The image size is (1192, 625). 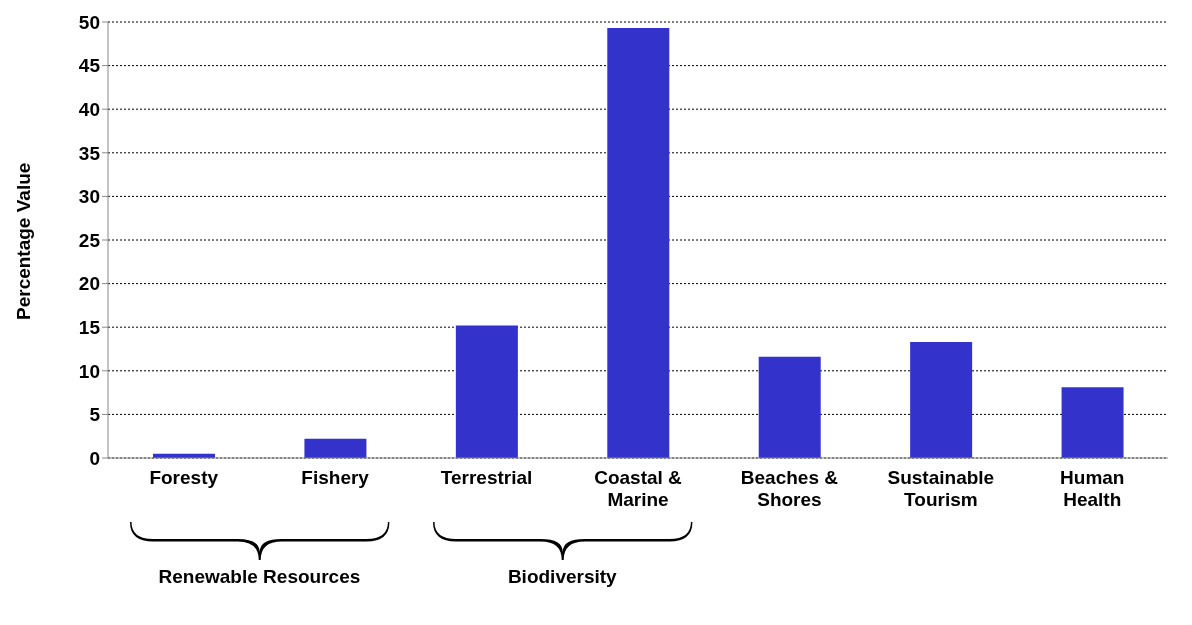 What do you see at coordinates (89, 284) in the screenshot?
I see `y-tick-label: 20` at bounding box center [89, 284].